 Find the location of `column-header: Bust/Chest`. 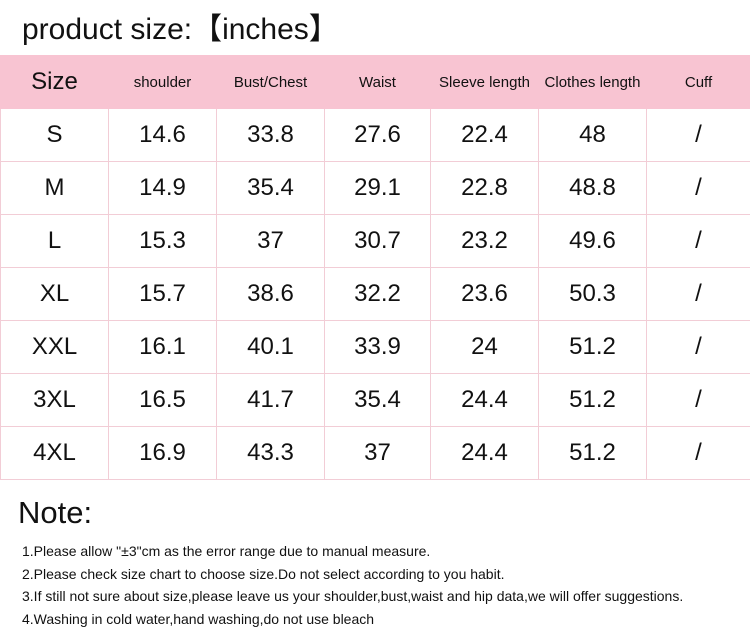

column-header: Bust/Chest is located at coordinates (270, 82).